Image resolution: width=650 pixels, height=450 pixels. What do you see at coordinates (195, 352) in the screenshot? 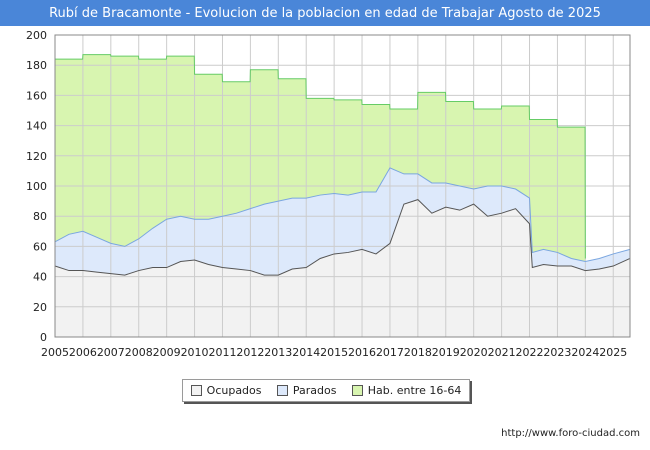
I see `x-tick-label-5: 2010` at bounding box center [195, 352].